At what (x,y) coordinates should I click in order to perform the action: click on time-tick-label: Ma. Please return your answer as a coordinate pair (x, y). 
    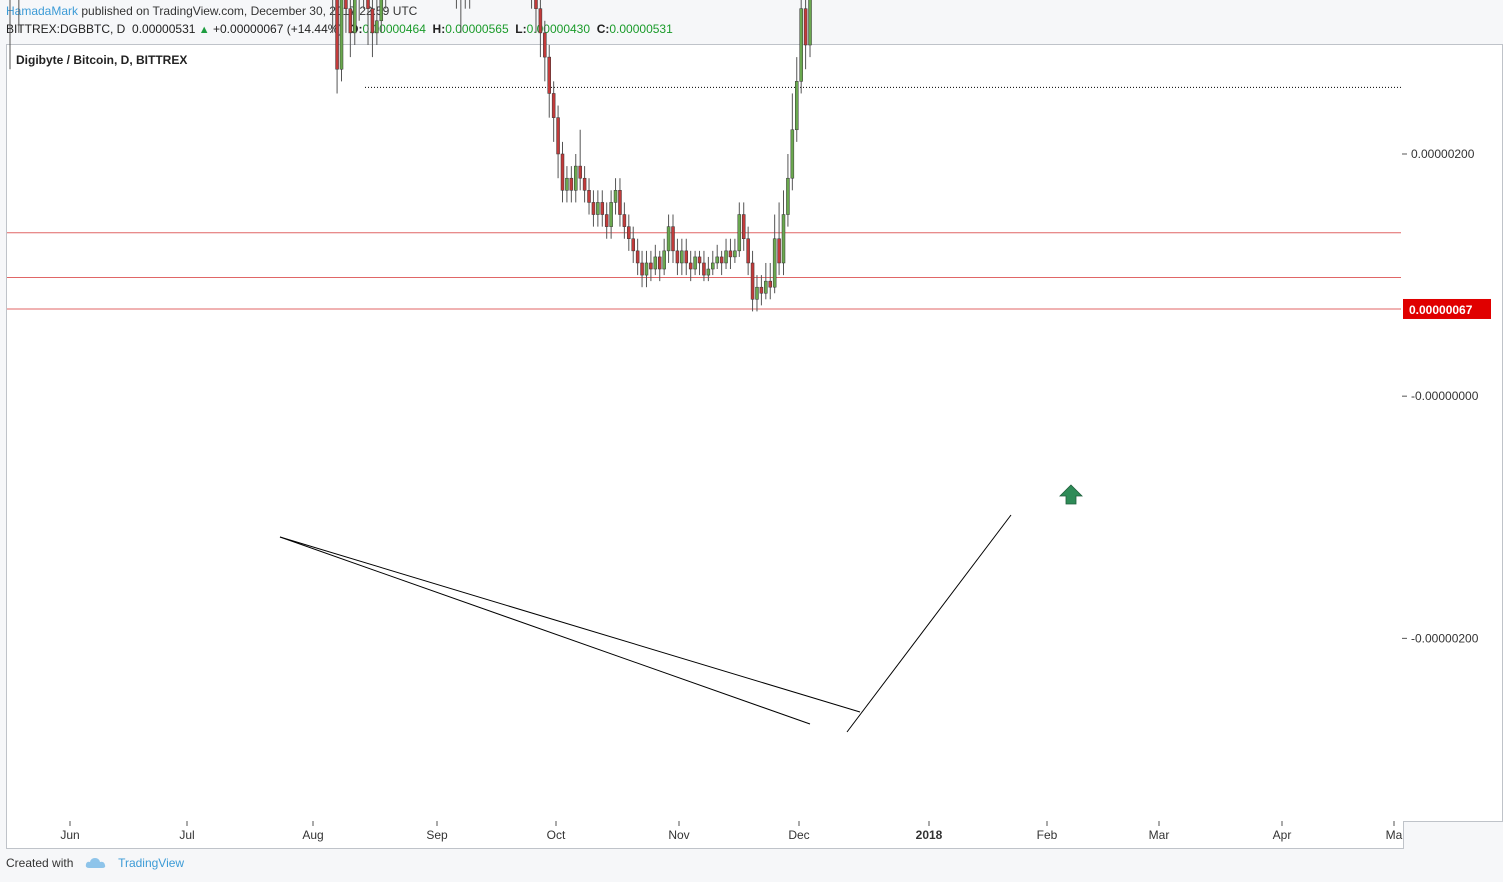
    Looking at the image, I should click on (1394, 835).